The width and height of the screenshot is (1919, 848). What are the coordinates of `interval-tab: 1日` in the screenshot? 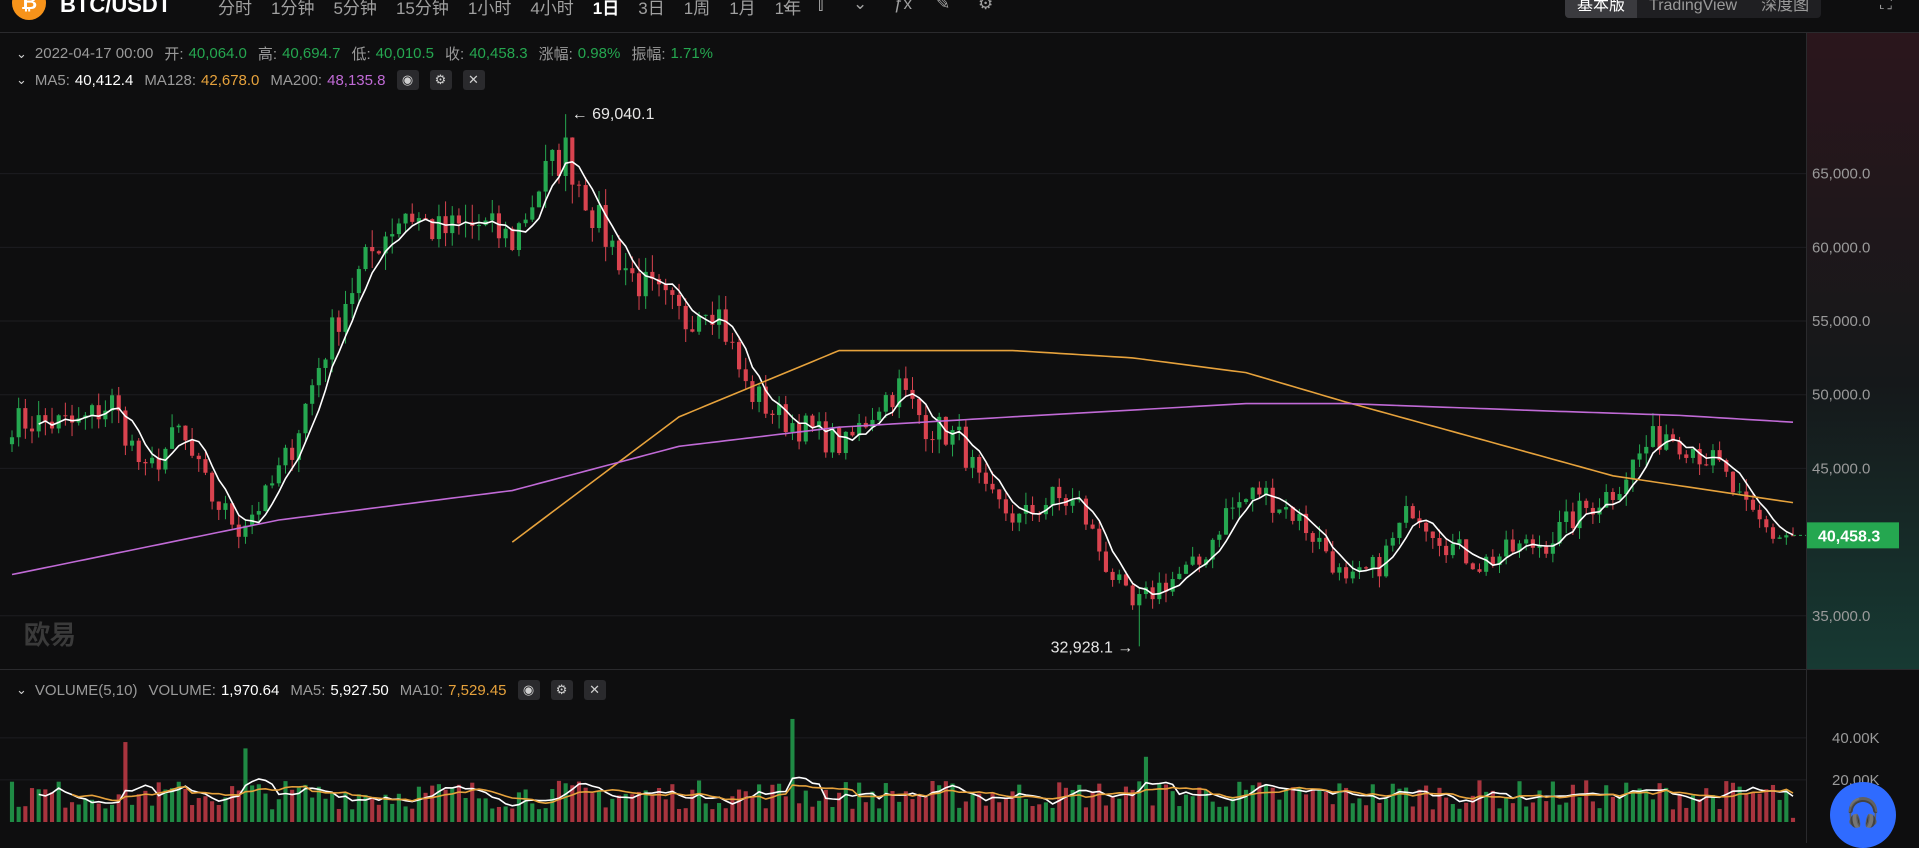 It's located at (606, 9).